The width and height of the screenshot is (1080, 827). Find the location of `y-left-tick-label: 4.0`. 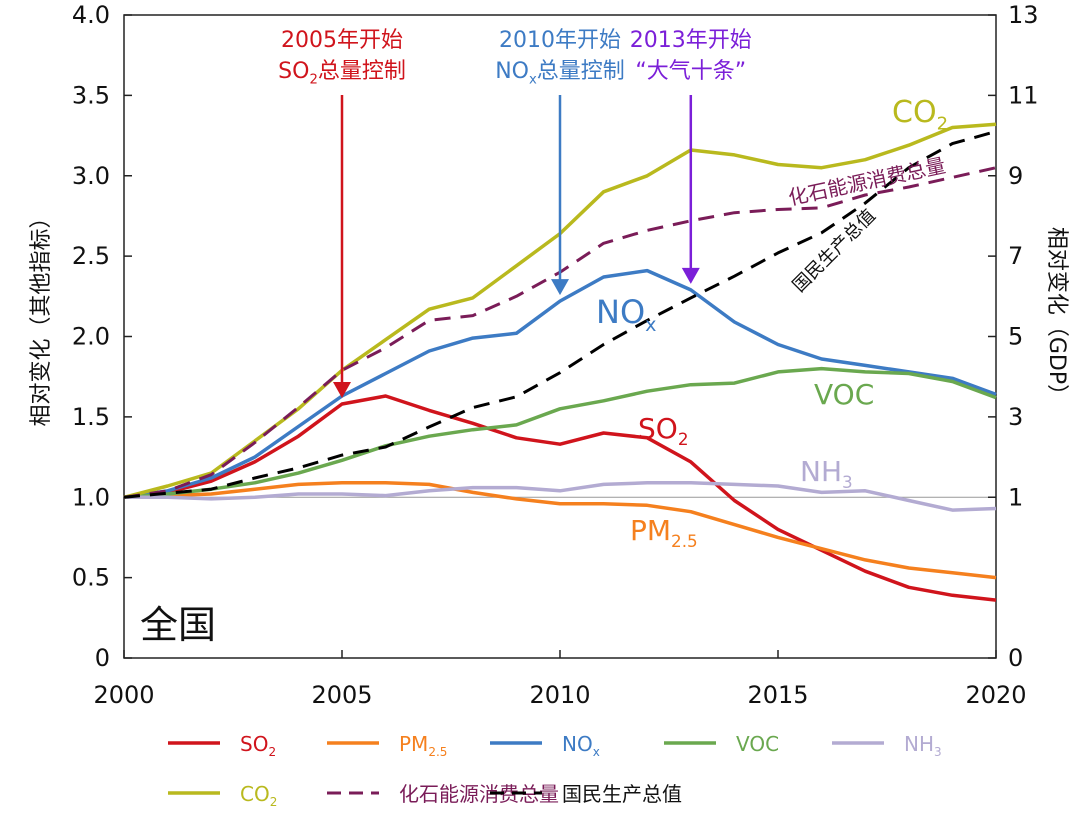

y-left-tick-label: 4.0 is located at coordinates (91, 15).